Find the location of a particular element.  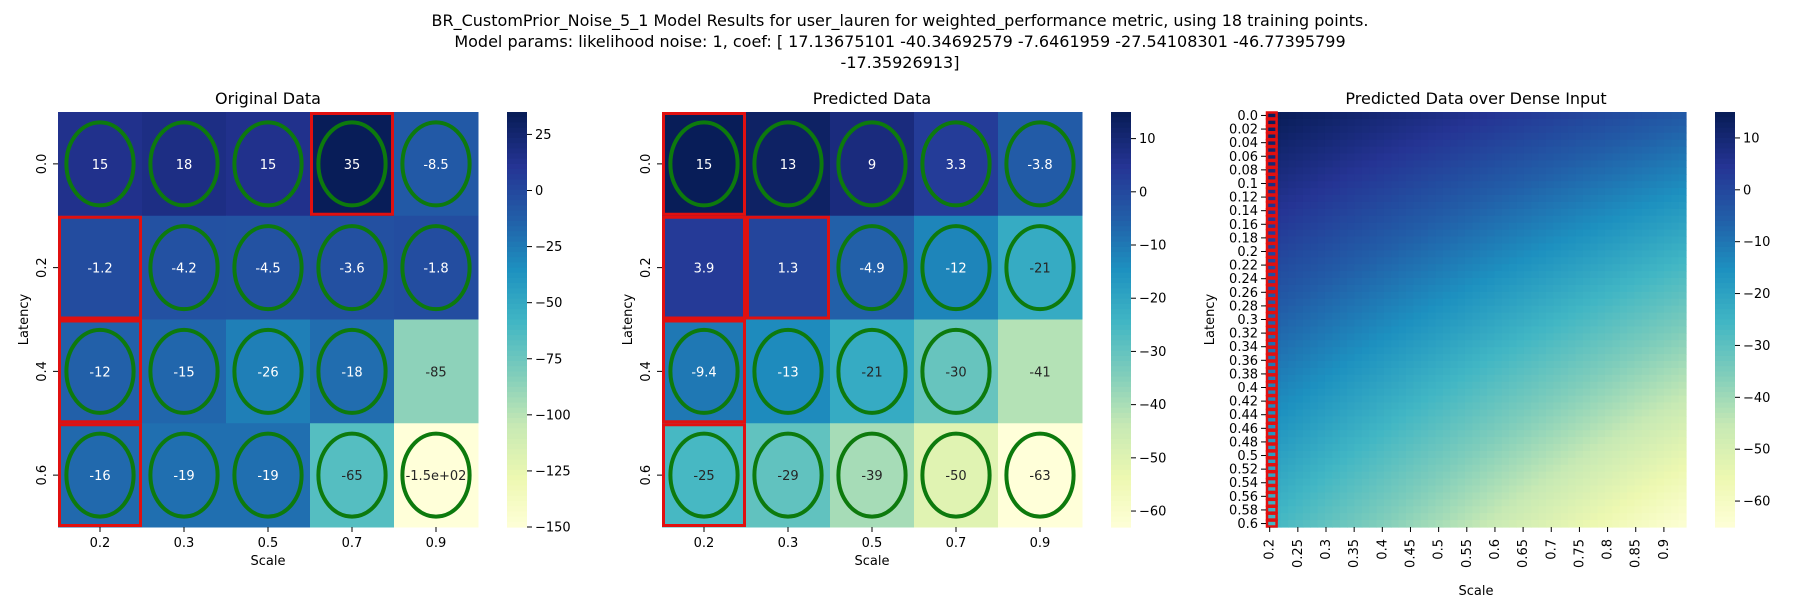

colorbar-tick-label: 25 is located at coordinates (543, 135).